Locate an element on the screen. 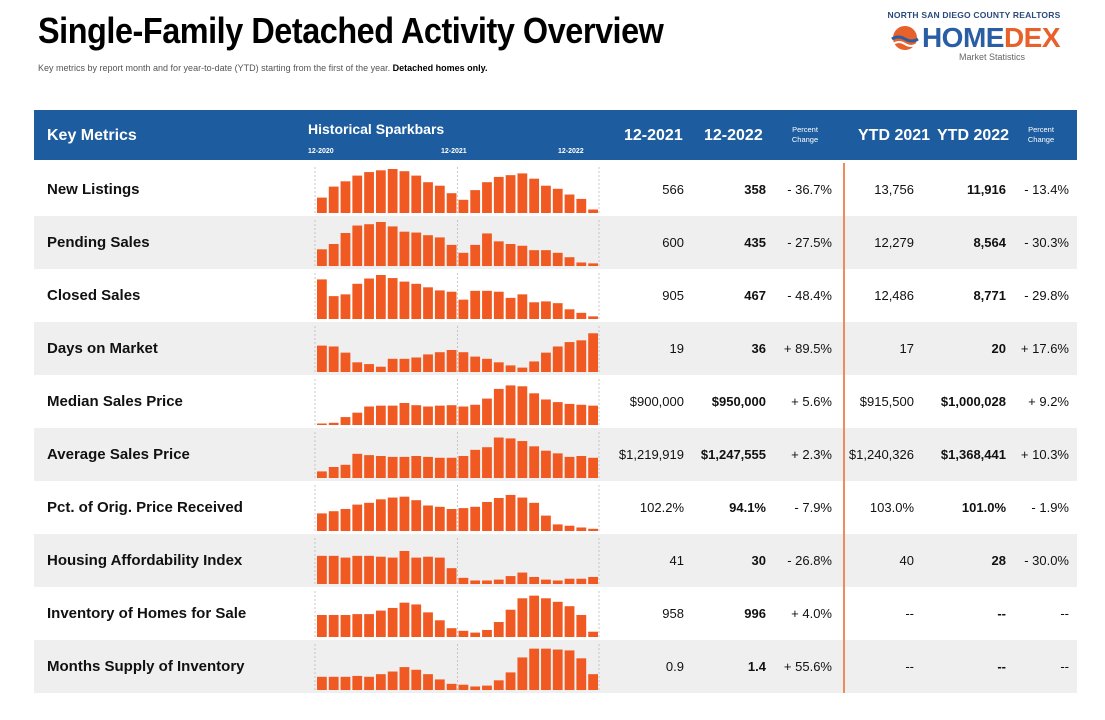 The width and height of the screenshot is (1105, 720). header-key-metrics: Key Metrics is located at coordinates (92, 135).